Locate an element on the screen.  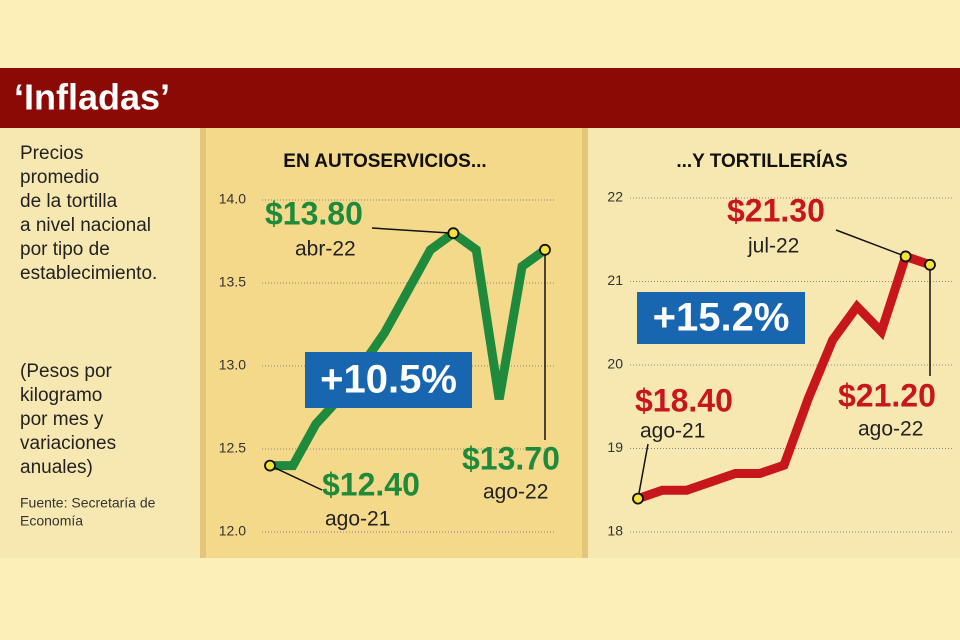
left-panel is located at coordinates (100, 343).